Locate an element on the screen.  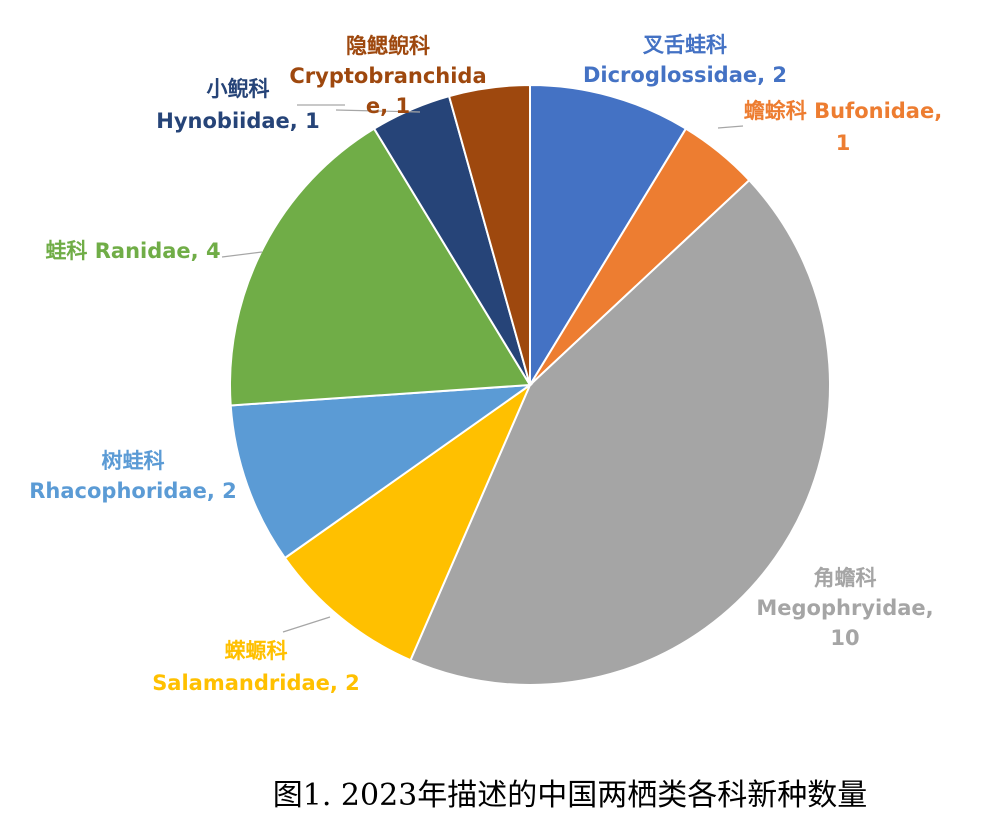
slice-label-line: 树蛙科 is located at coordinates (133, 461).